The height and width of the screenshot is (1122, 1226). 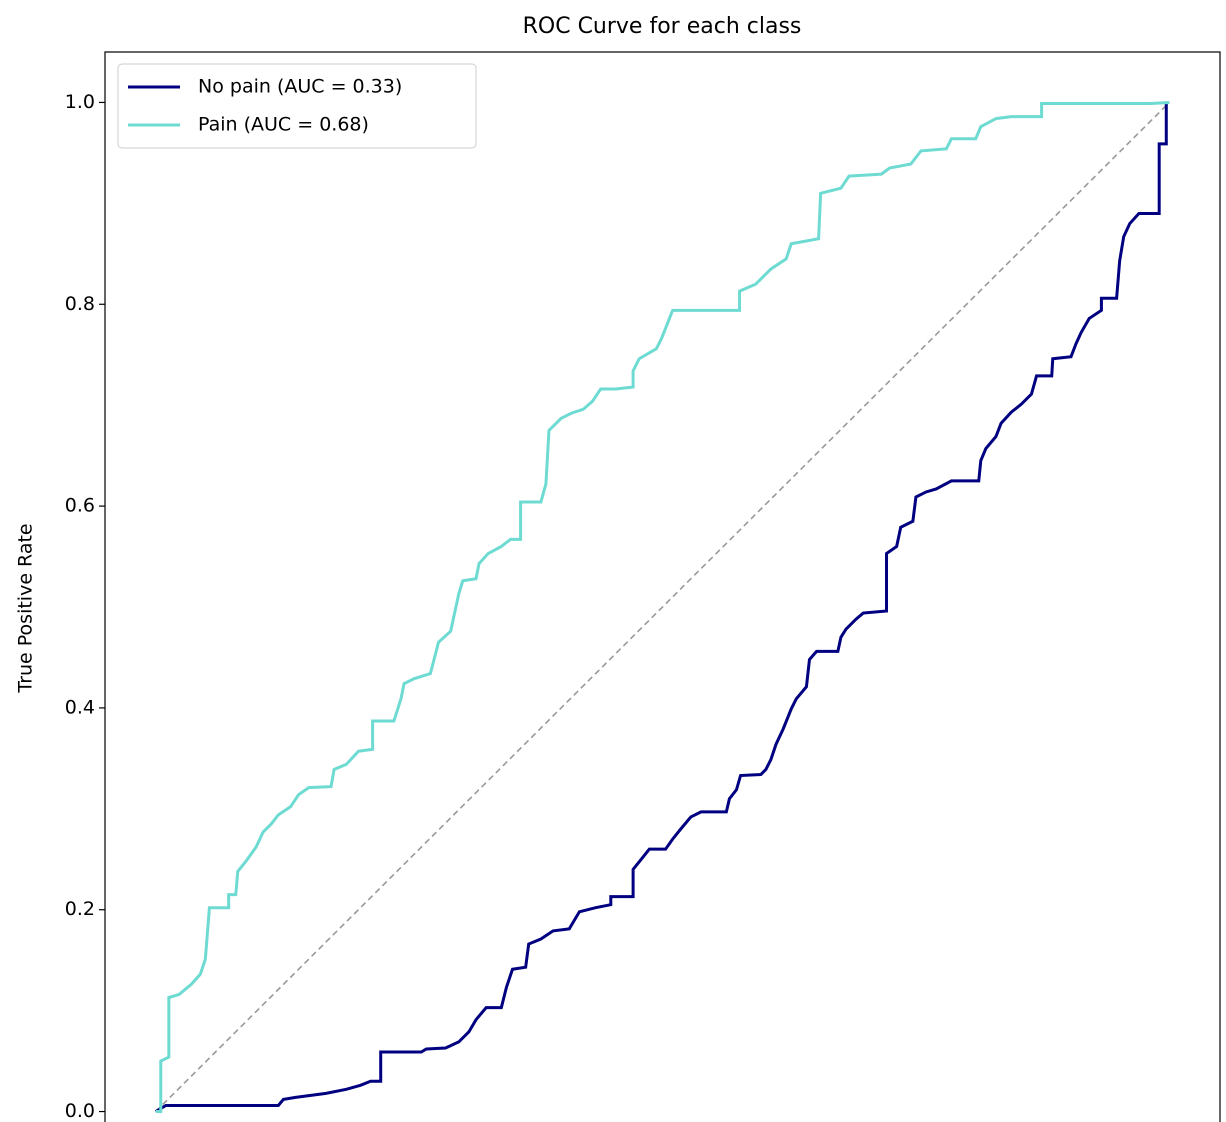 What do you see at coordinates (80, 1111) in the screenshot?
I see `y-tick-label: 0.0` at bounding box center [80, 1111].